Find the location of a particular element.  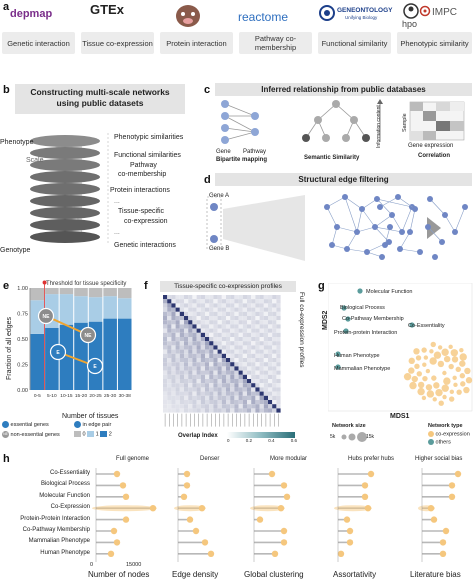

col-title-3: Hubs prefer hubs is located at coordinates (371, 459).